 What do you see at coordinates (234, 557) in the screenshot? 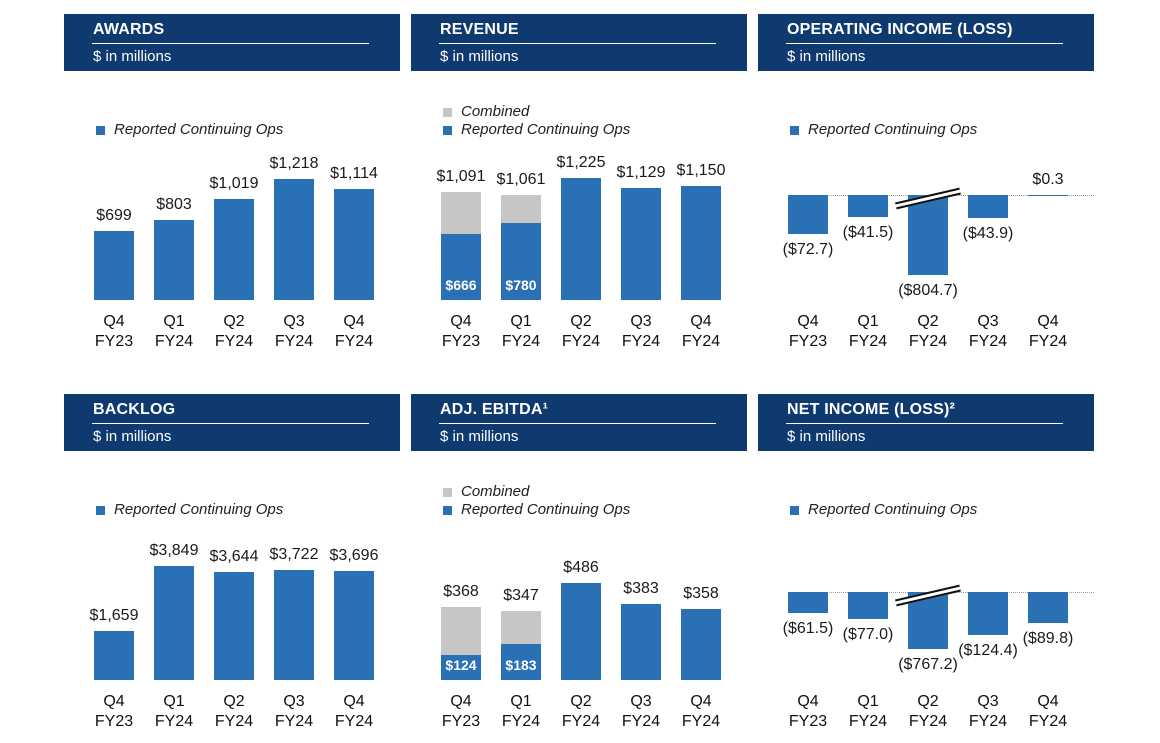
I see `value-label: $3,644` at bounding box center [234, 557].